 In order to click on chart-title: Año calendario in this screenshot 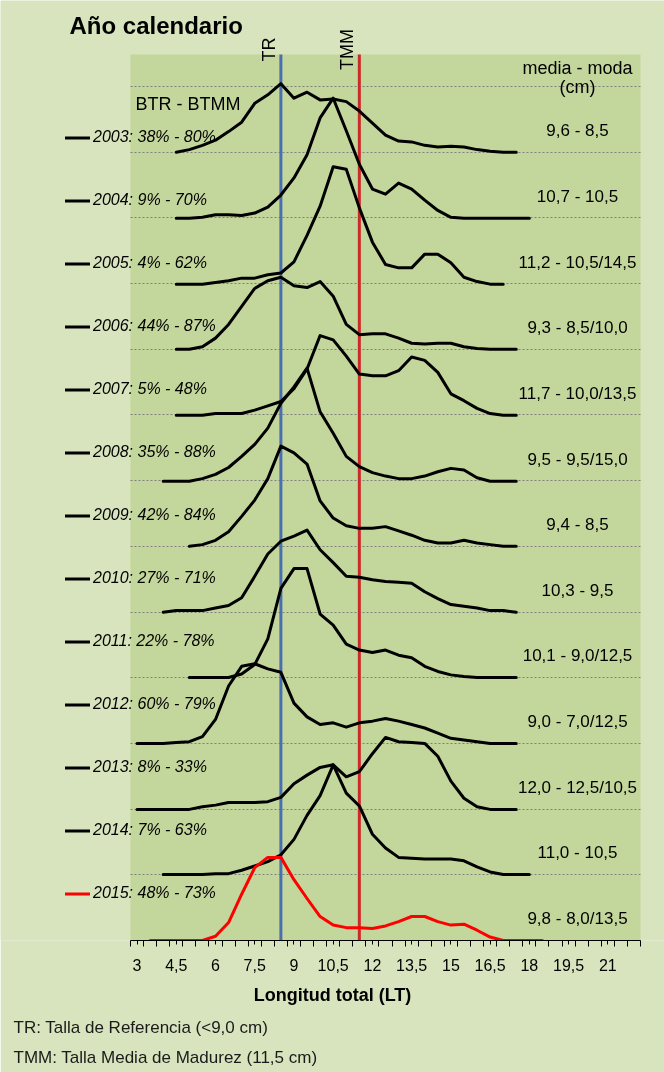, I will do `click(156, 25)`.